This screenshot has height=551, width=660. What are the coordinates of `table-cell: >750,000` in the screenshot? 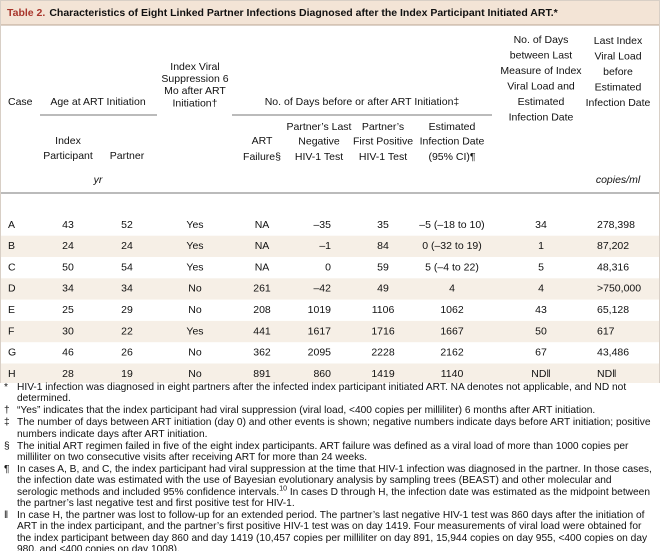 It's located at (619, 289).